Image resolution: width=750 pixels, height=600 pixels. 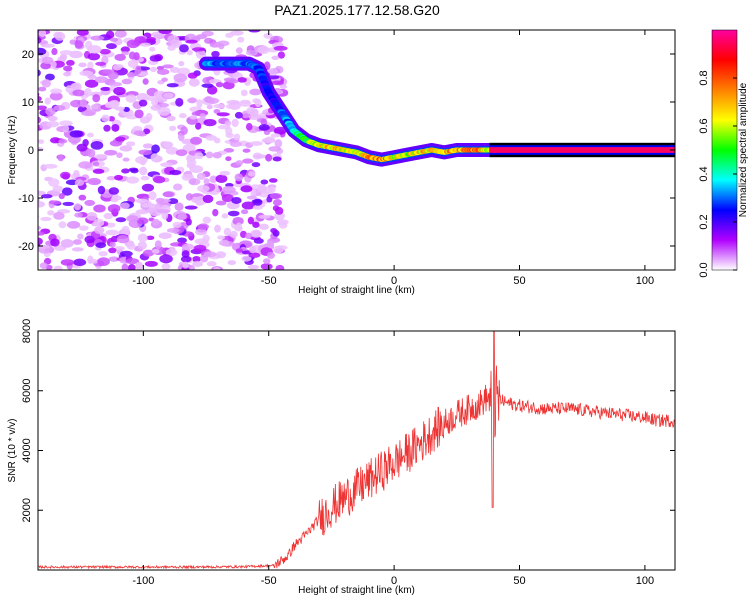 I want to click on colorbar-label: Normalized spectral amplitude, so click(x=743, y=149).